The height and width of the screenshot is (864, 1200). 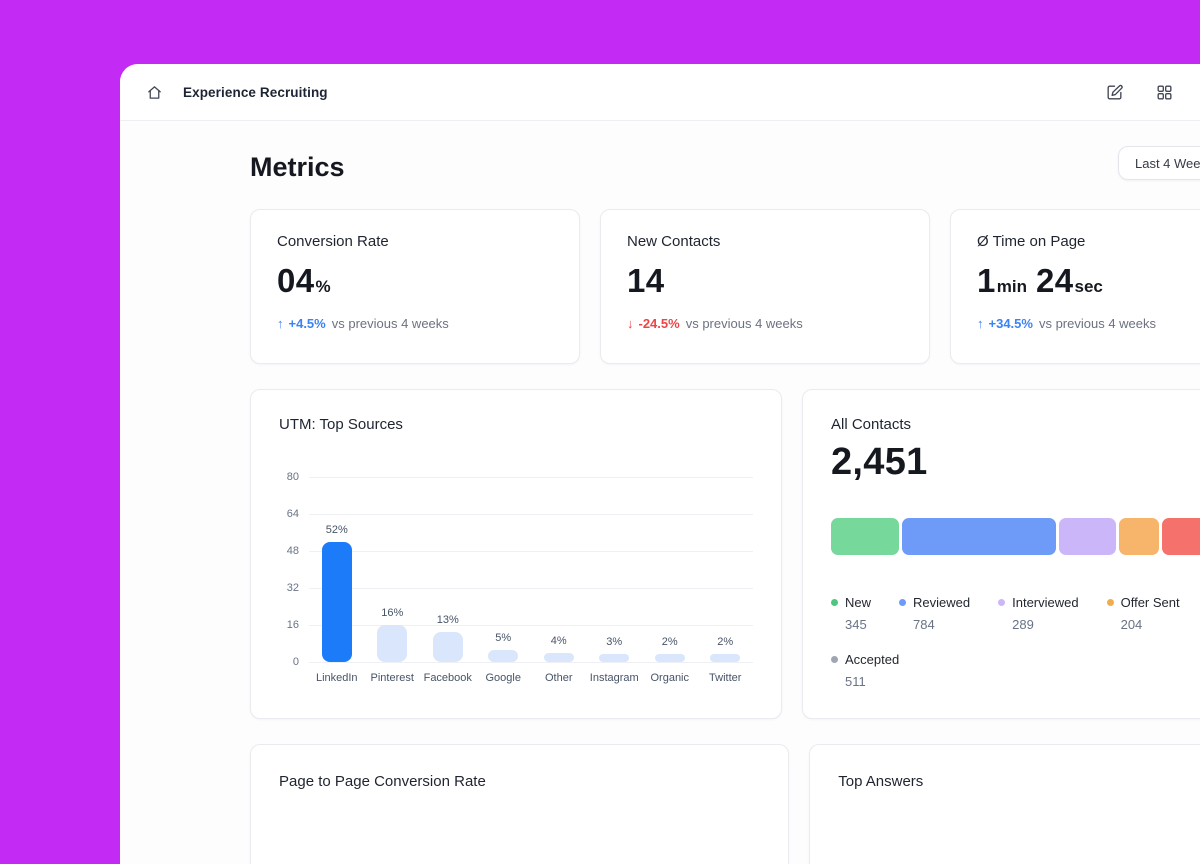 I want to click on metric-trend: ↓ -24.5% vs previous 4 weeks, so click(x=765, y=323).